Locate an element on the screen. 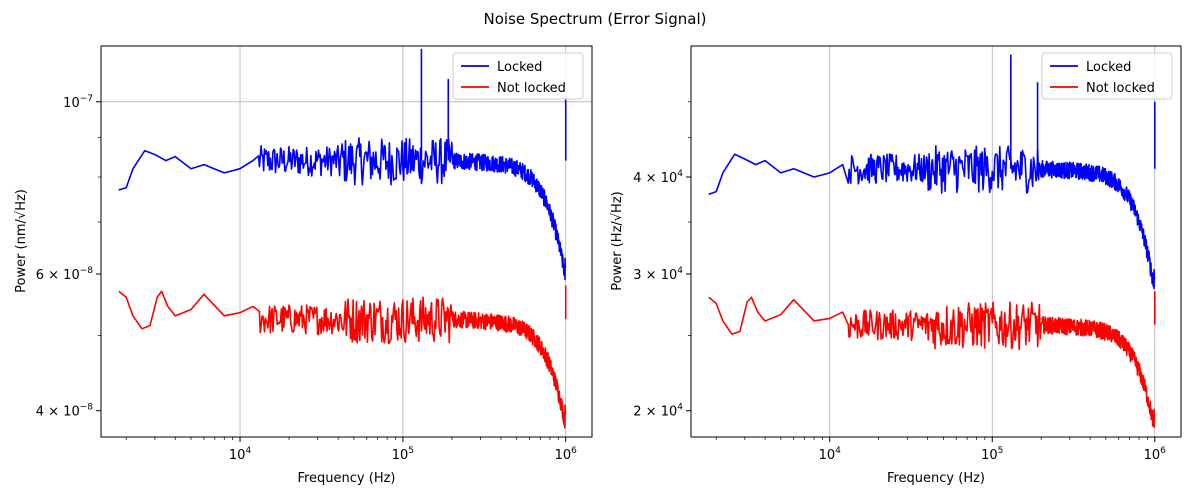 The image size is (1189, 494). y-tick-mantissa: 3 × is located at coordinates (646, 275).